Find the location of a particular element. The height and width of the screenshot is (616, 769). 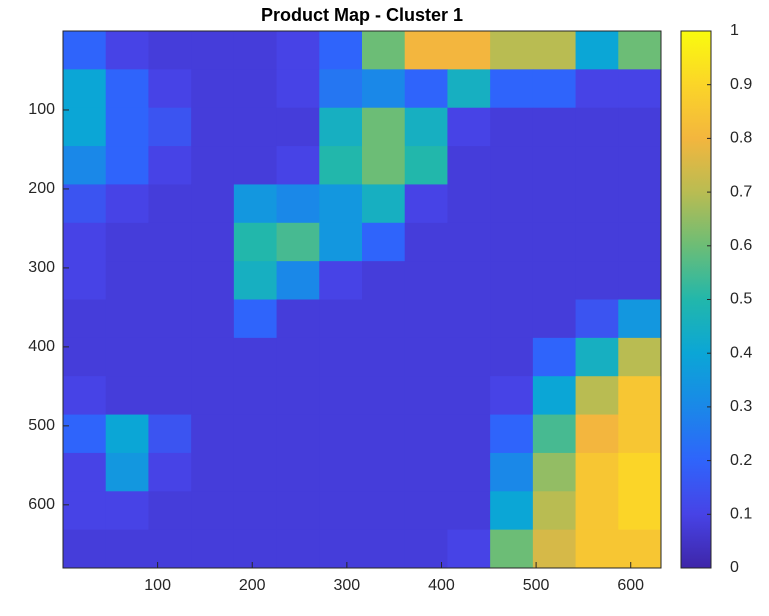

colorbar-tick-label: 0.4 is located at coordinates (741, 352).